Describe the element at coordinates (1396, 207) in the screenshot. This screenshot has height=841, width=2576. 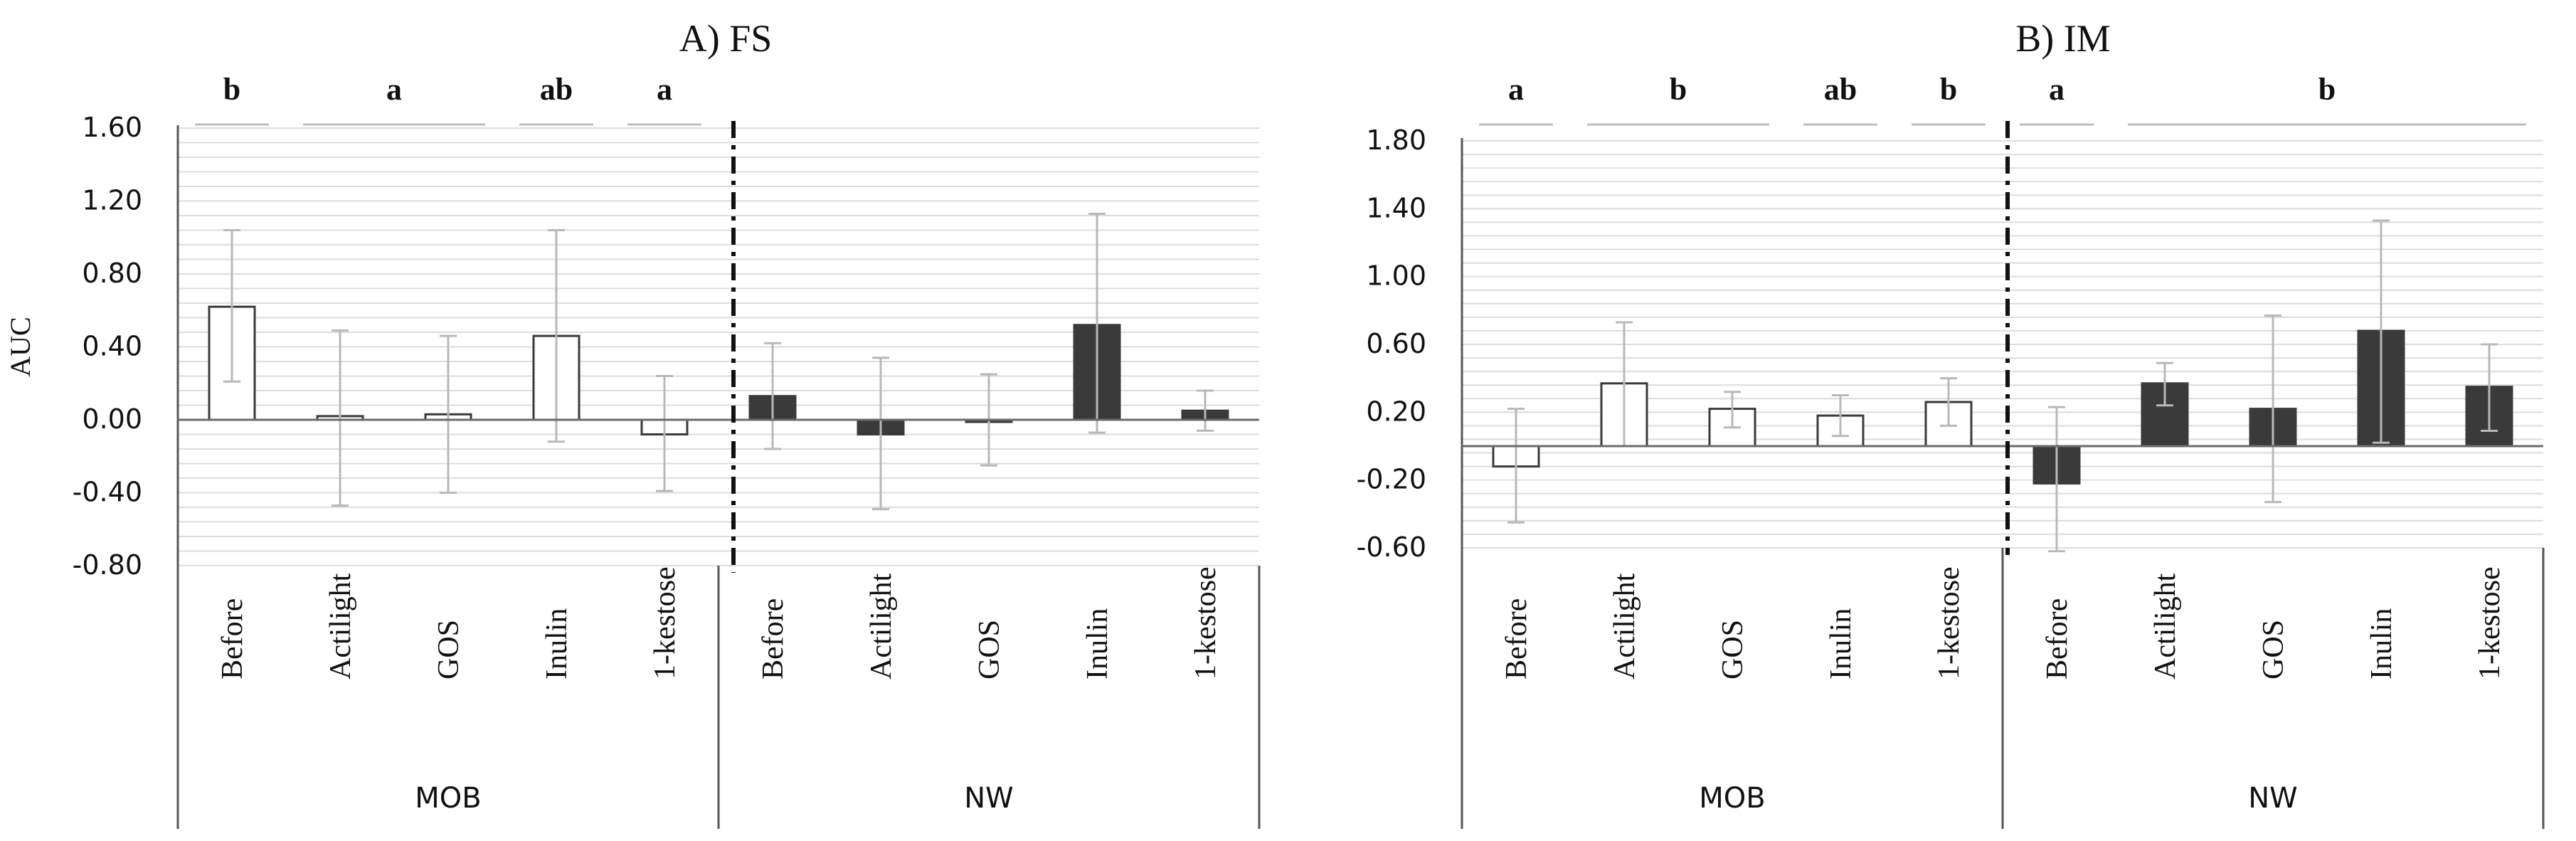
I see `y-tick-label: 1.40` at that location.